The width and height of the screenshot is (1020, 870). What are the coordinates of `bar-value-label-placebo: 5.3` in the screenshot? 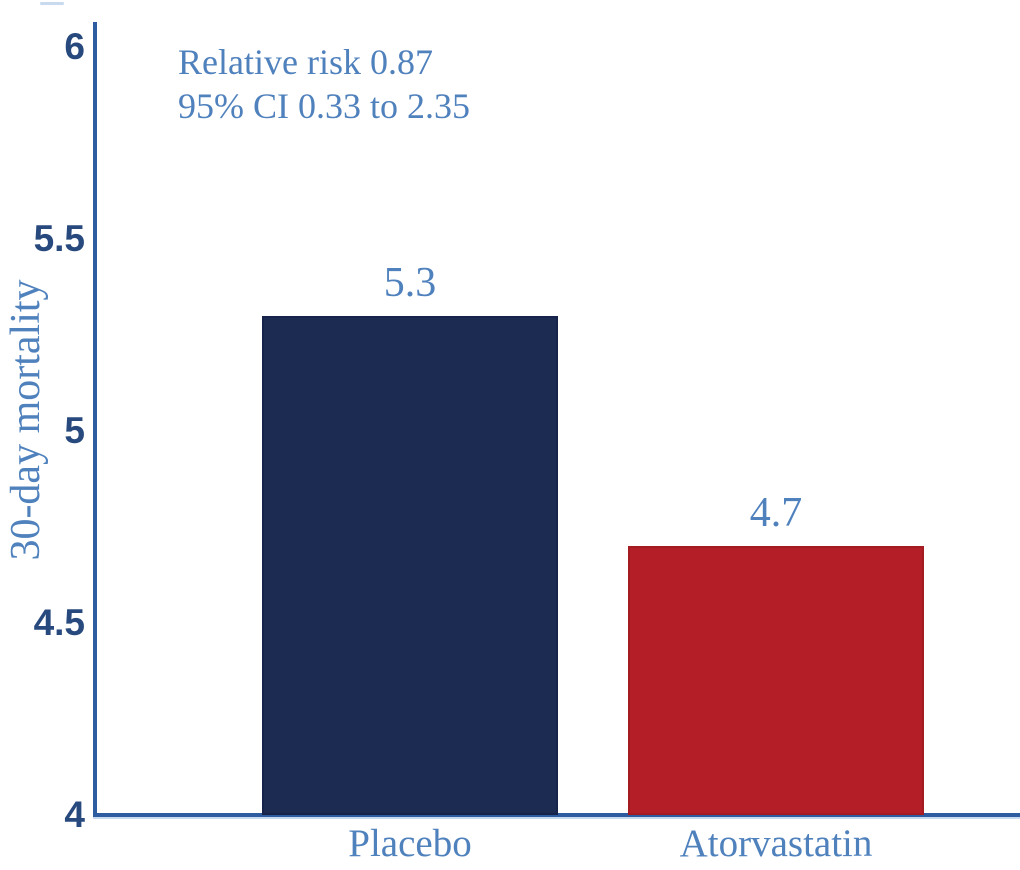 It's located at (410, 282).